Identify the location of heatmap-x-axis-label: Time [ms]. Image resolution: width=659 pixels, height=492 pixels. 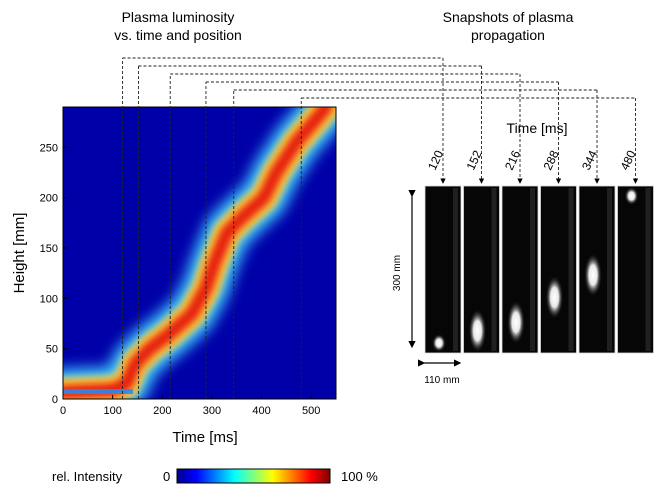
(204, 437).